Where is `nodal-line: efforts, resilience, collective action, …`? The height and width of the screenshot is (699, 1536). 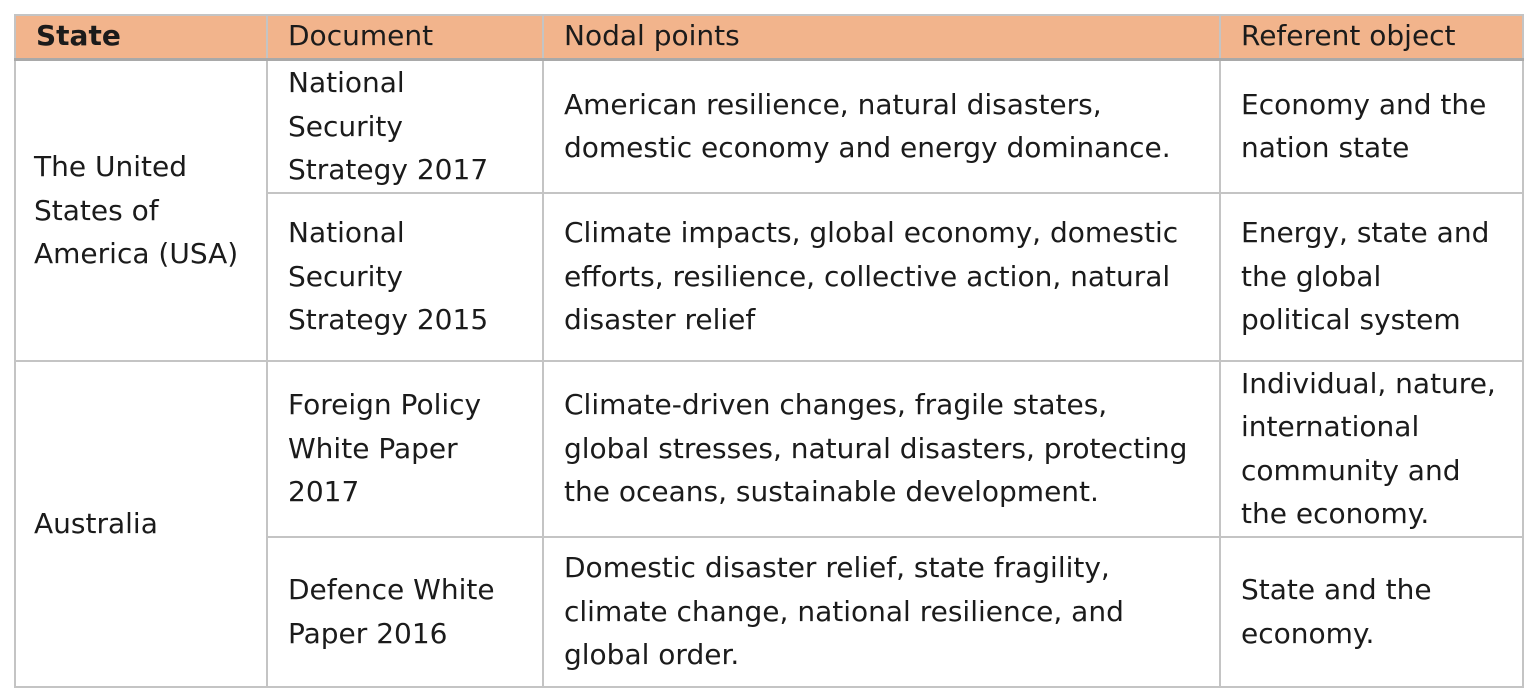 nodal-line: efforts, resilience, collective action, … is located at coordinates (867, 276).